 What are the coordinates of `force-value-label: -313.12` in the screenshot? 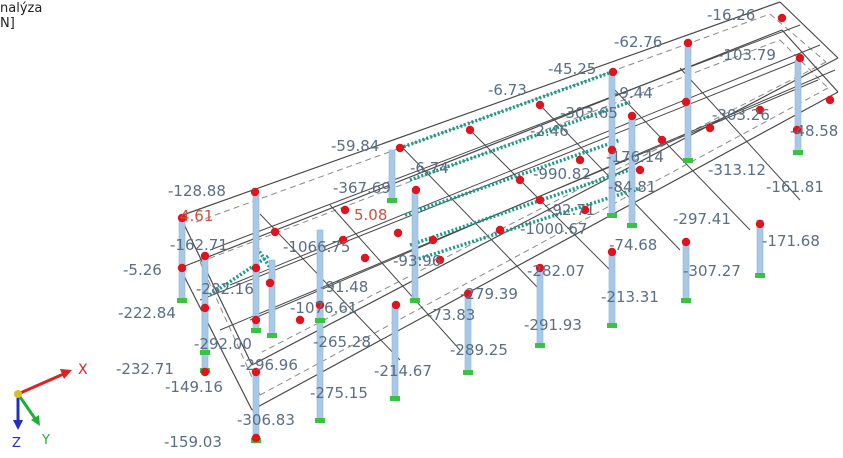 It's located at (737, 170).